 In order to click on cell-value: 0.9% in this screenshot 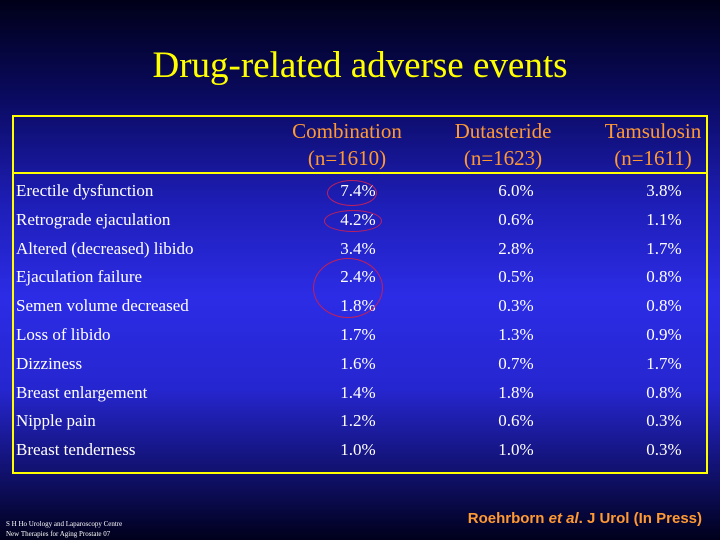, I will do `click(664, 334)`.